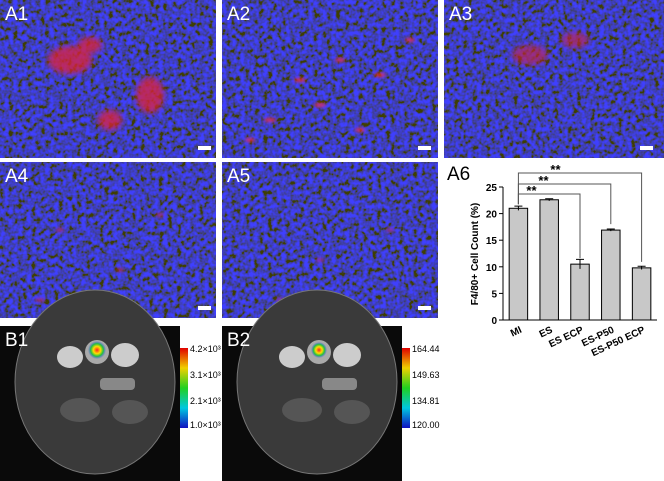 The width and height of the screenshot is (664, 481). I want to click on micrograph-a3, so click(554, 79).